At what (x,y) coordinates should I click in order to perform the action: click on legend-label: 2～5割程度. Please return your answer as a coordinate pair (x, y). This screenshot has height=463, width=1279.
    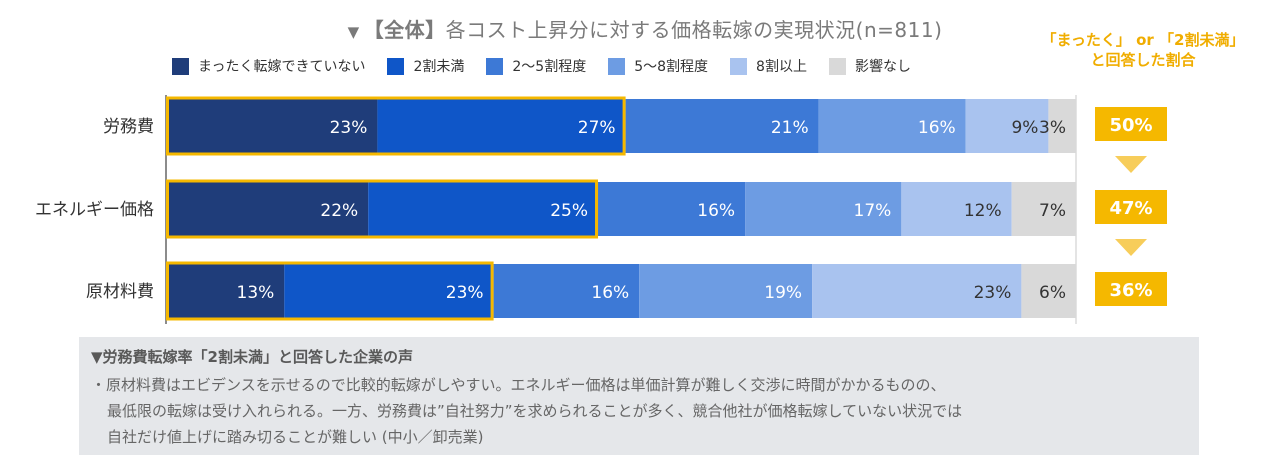
    Looking at the image, I should click on (549, 67).